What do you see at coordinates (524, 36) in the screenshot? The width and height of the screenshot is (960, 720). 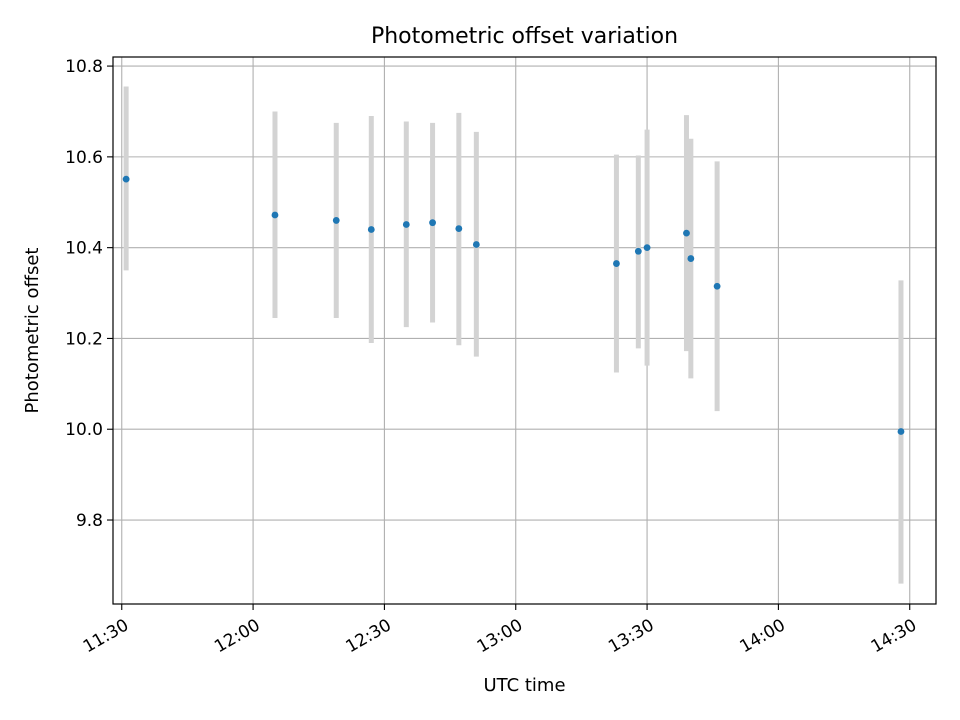 I see `chart-title: Photometric offset variation` at bounding box center [524, 36].